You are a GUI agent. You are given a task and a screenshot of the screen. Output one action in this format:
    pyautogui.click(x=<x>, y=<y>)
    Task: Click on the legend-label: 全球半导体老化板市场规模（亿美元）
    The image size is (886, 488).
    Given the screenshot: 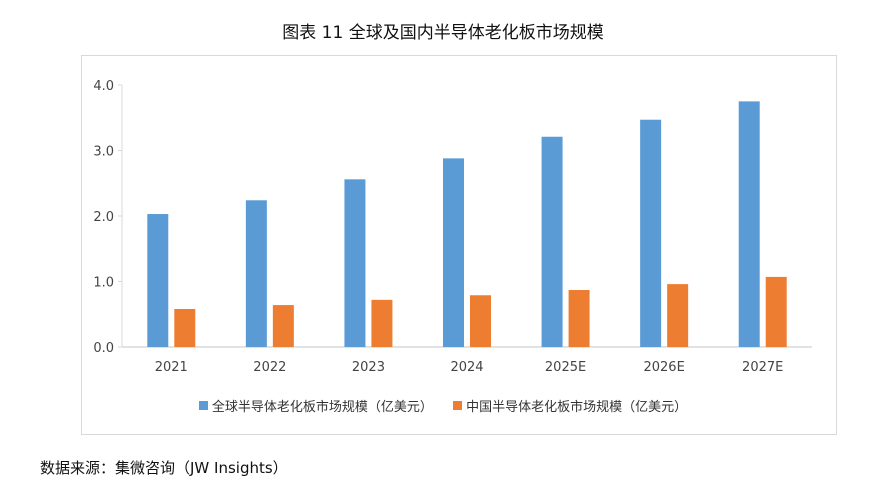 What is the action you would take?
    pyautogui.click(x=322, y=407)
    